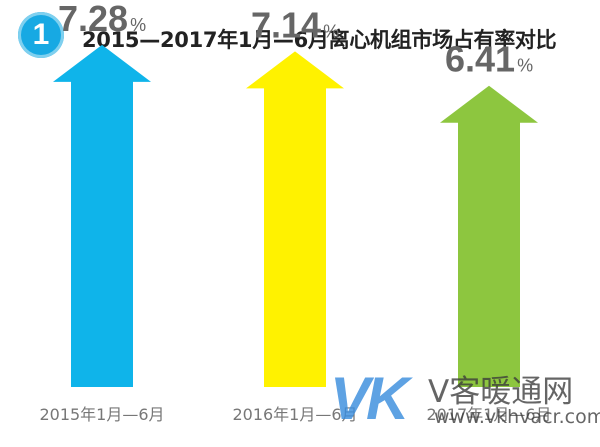 This screenshot has height=447, width=600. I want to click on watermark-url: www.vkhvacr.com, so click(517, 417).